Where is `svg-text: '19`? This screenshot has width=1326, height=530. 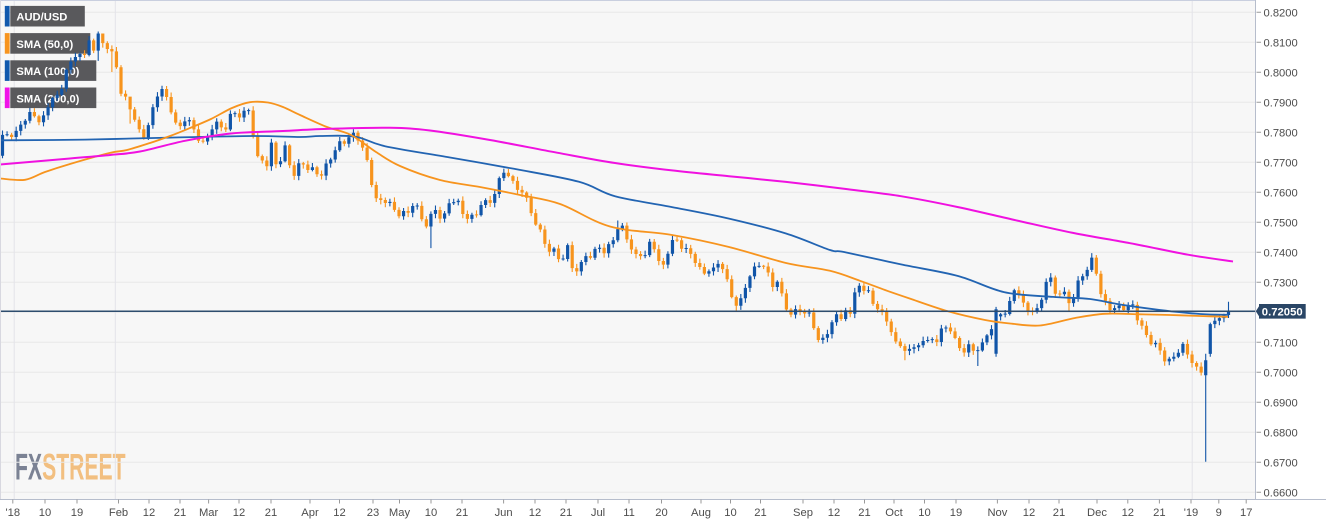 svg-text: '19 is located at coordinates (1191, 513).